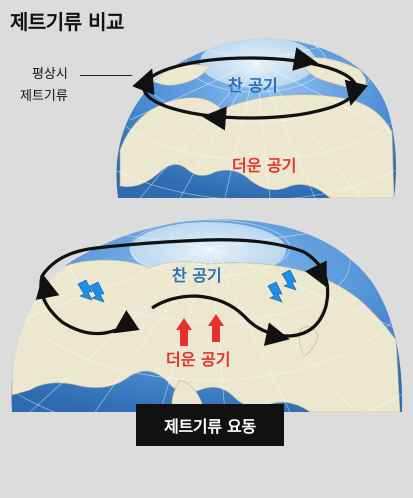  I want to click on callout-leader-line, so click(106, 75).